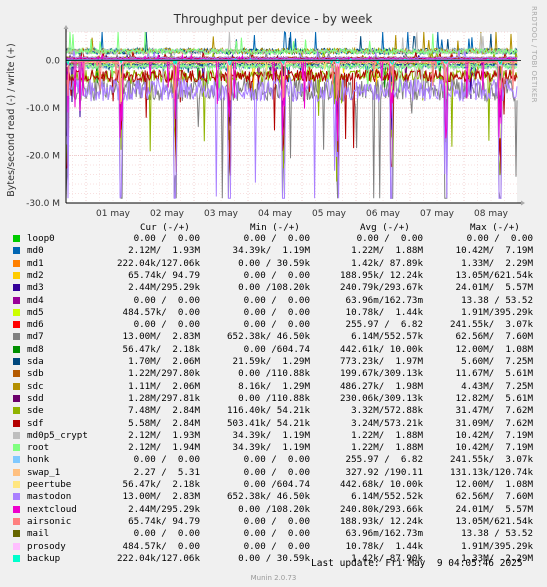 This screenshot has height=587, width=547. I want to click on legend-avg: 10.78k/ 1.44k, so click(384, 312).